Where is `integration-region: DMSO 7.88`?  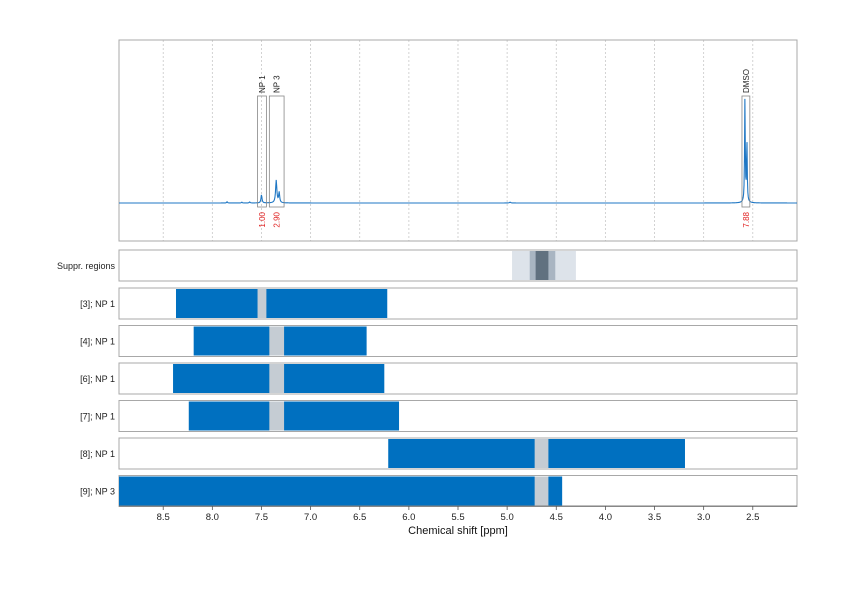 integration-region: DMSO 7.88 is located at coordinates (746, 148).